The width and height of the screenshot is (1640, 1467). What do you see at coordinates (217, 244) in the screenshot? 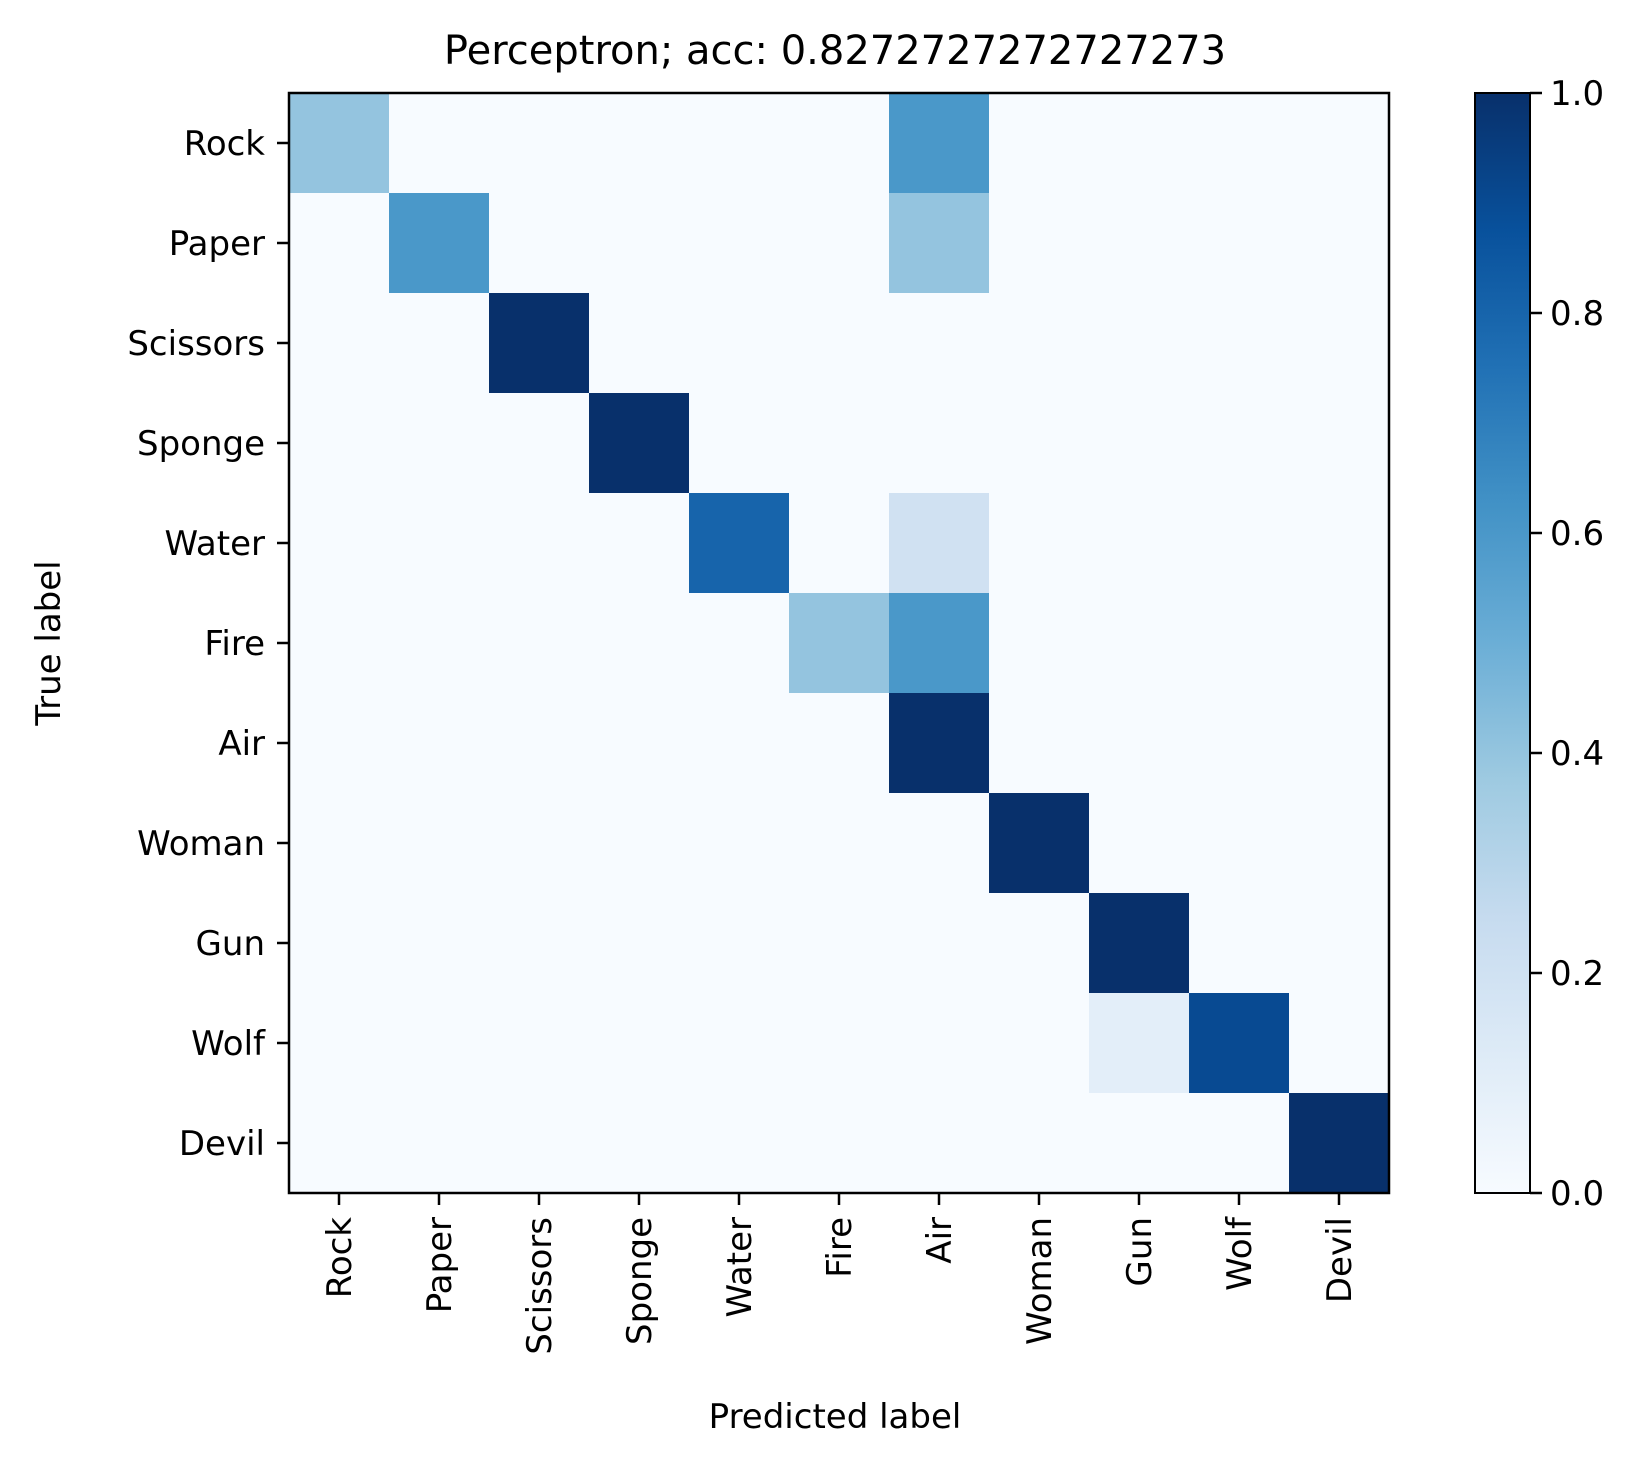
I see `y-tick-label: Paper` at bounding box center [217, 244].